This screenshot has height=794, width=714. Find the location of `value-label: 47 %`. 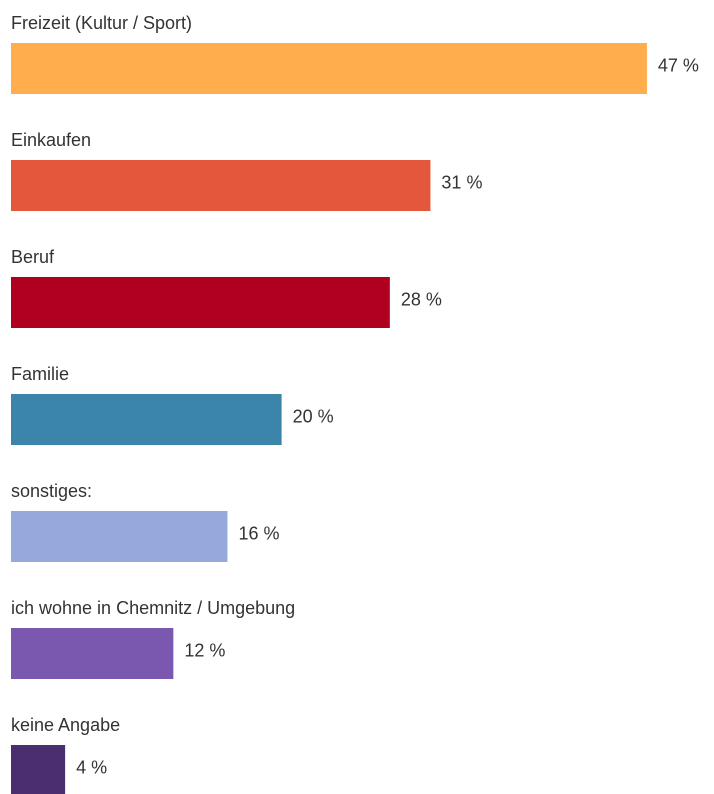

value-label: 47 % is located at coordinates (678, 65).